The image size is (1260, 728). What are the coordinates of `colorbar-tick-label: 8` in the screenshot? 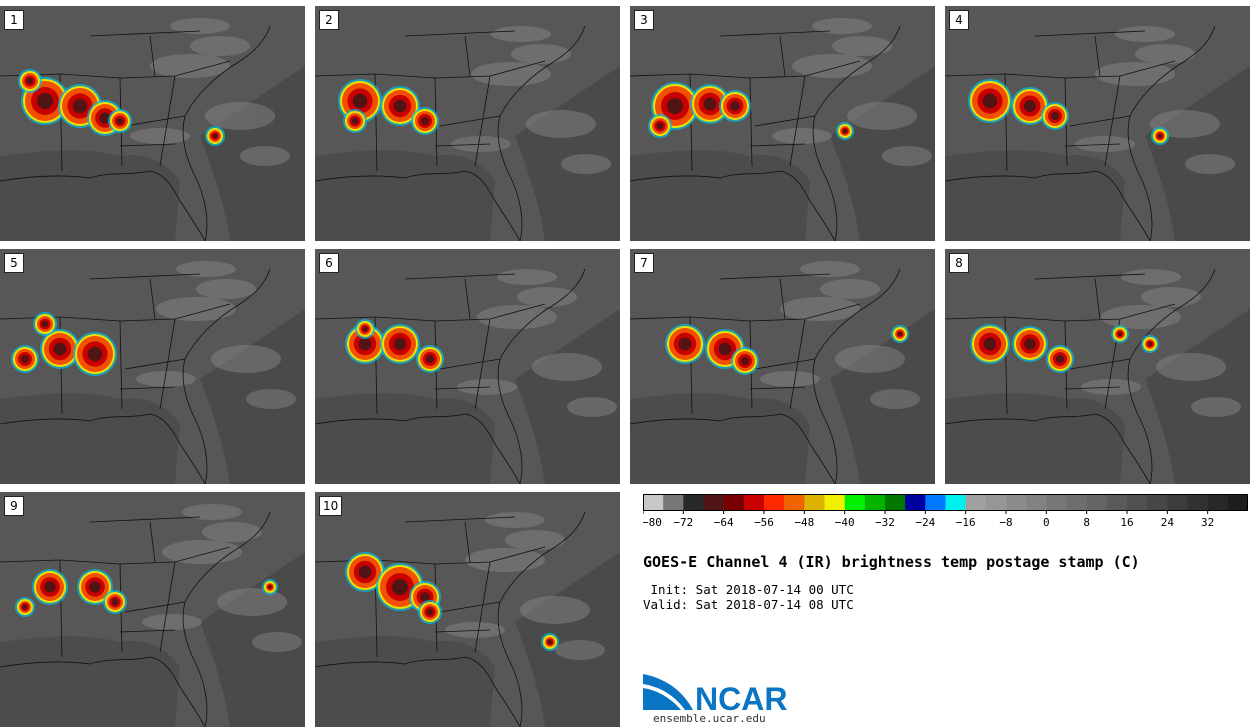 It's located at (1086, 522).